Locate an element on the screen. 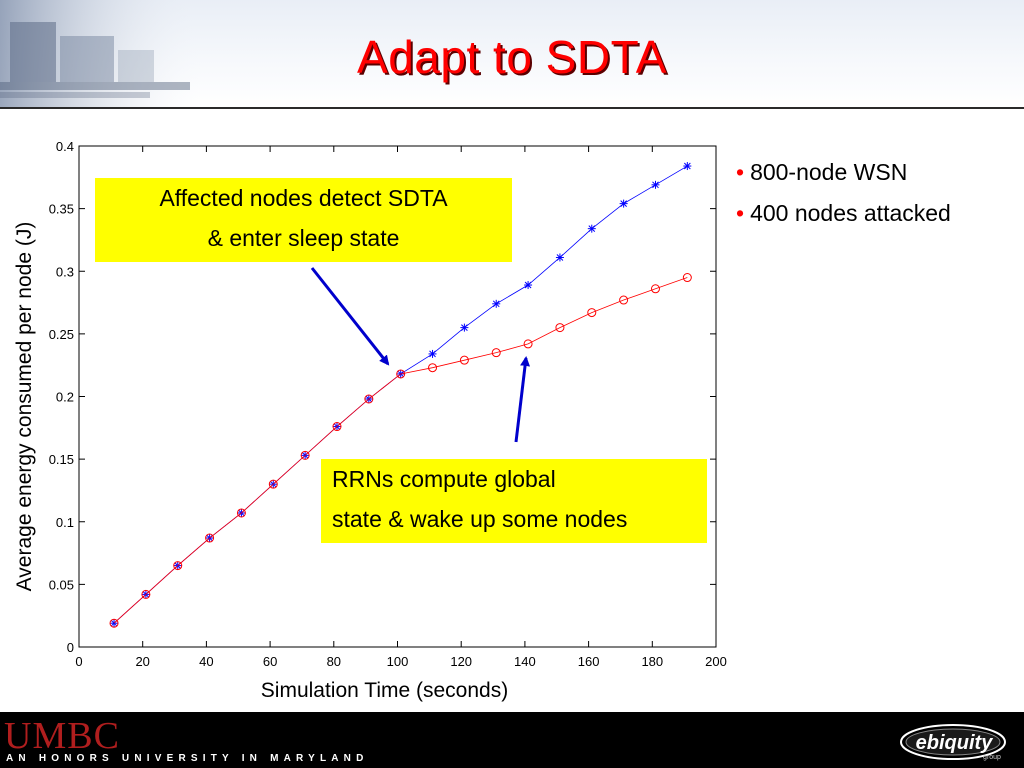 The image size is (1024, 768). campus-banner-image is located at coordinates (100, 54).